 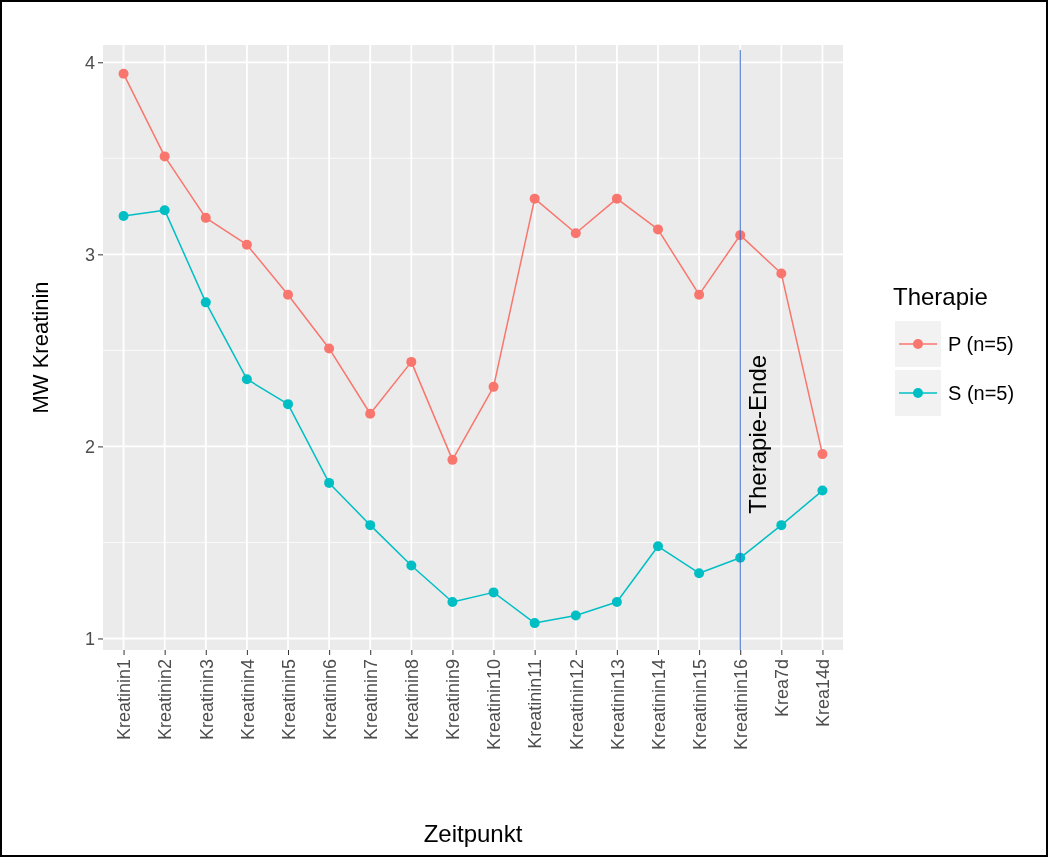 I want to click on y-axis-title: MW Kreatinin, so click(x=40, y=347).